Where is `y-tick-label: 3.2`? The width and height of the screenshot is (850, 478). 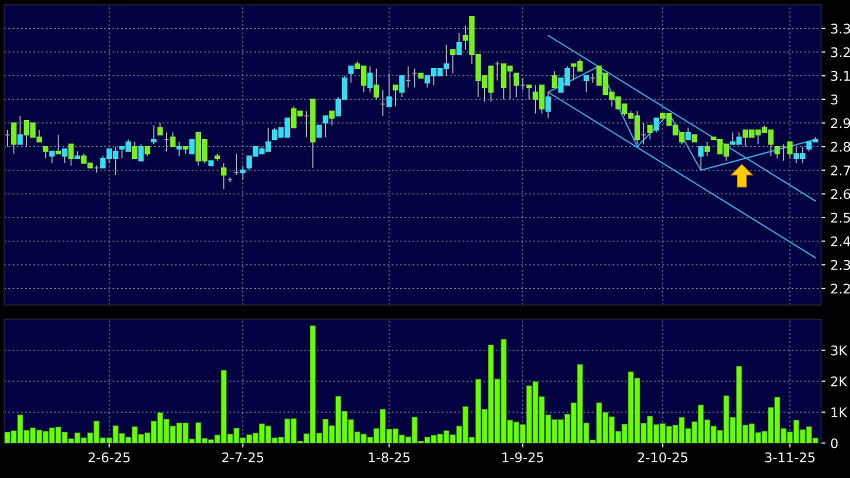
y-tick-label: 3.2 is located at coordinates (840, 52).